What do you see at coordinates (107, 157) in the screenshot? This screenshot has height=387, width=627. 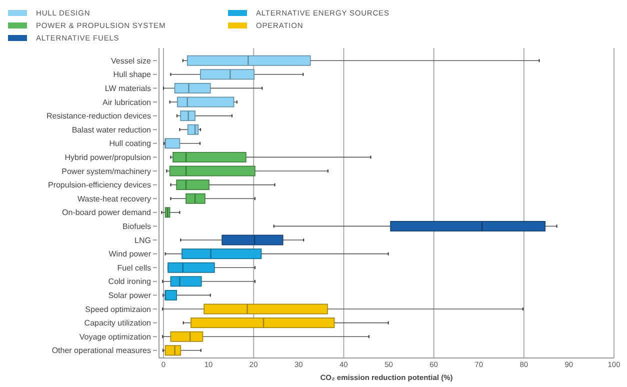 I see `y-tick-label: Hybrid power/propulsion` at bounding box center [107, 157].